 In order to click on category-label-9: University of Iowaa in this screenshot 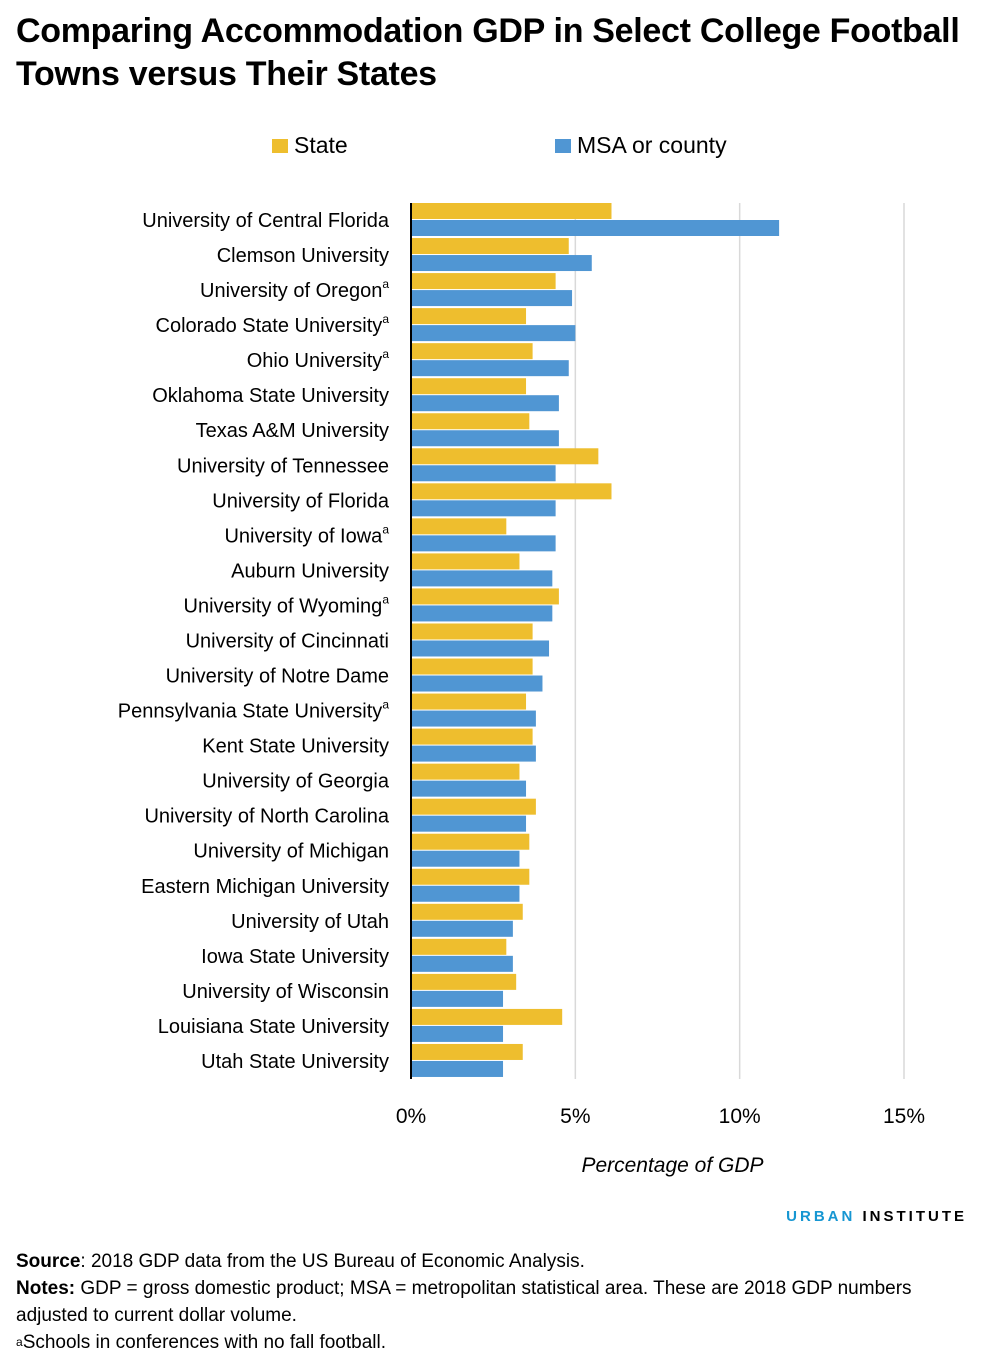, I will do `click(306, 534)`.